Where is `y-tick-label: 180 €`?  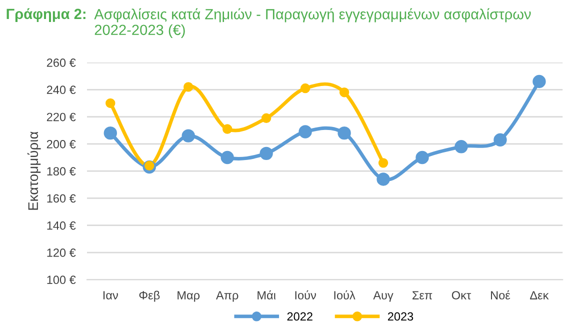 y-tick-label: 180 € is located at coordinates (61, 171).